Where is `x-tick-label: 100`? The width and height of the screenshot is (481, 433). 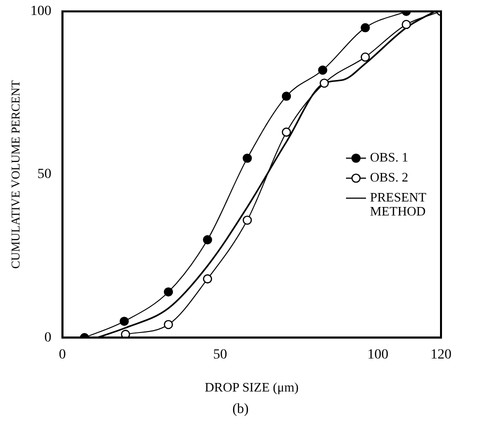
x-tick-label: 100 is located at coordinates (377, 355).